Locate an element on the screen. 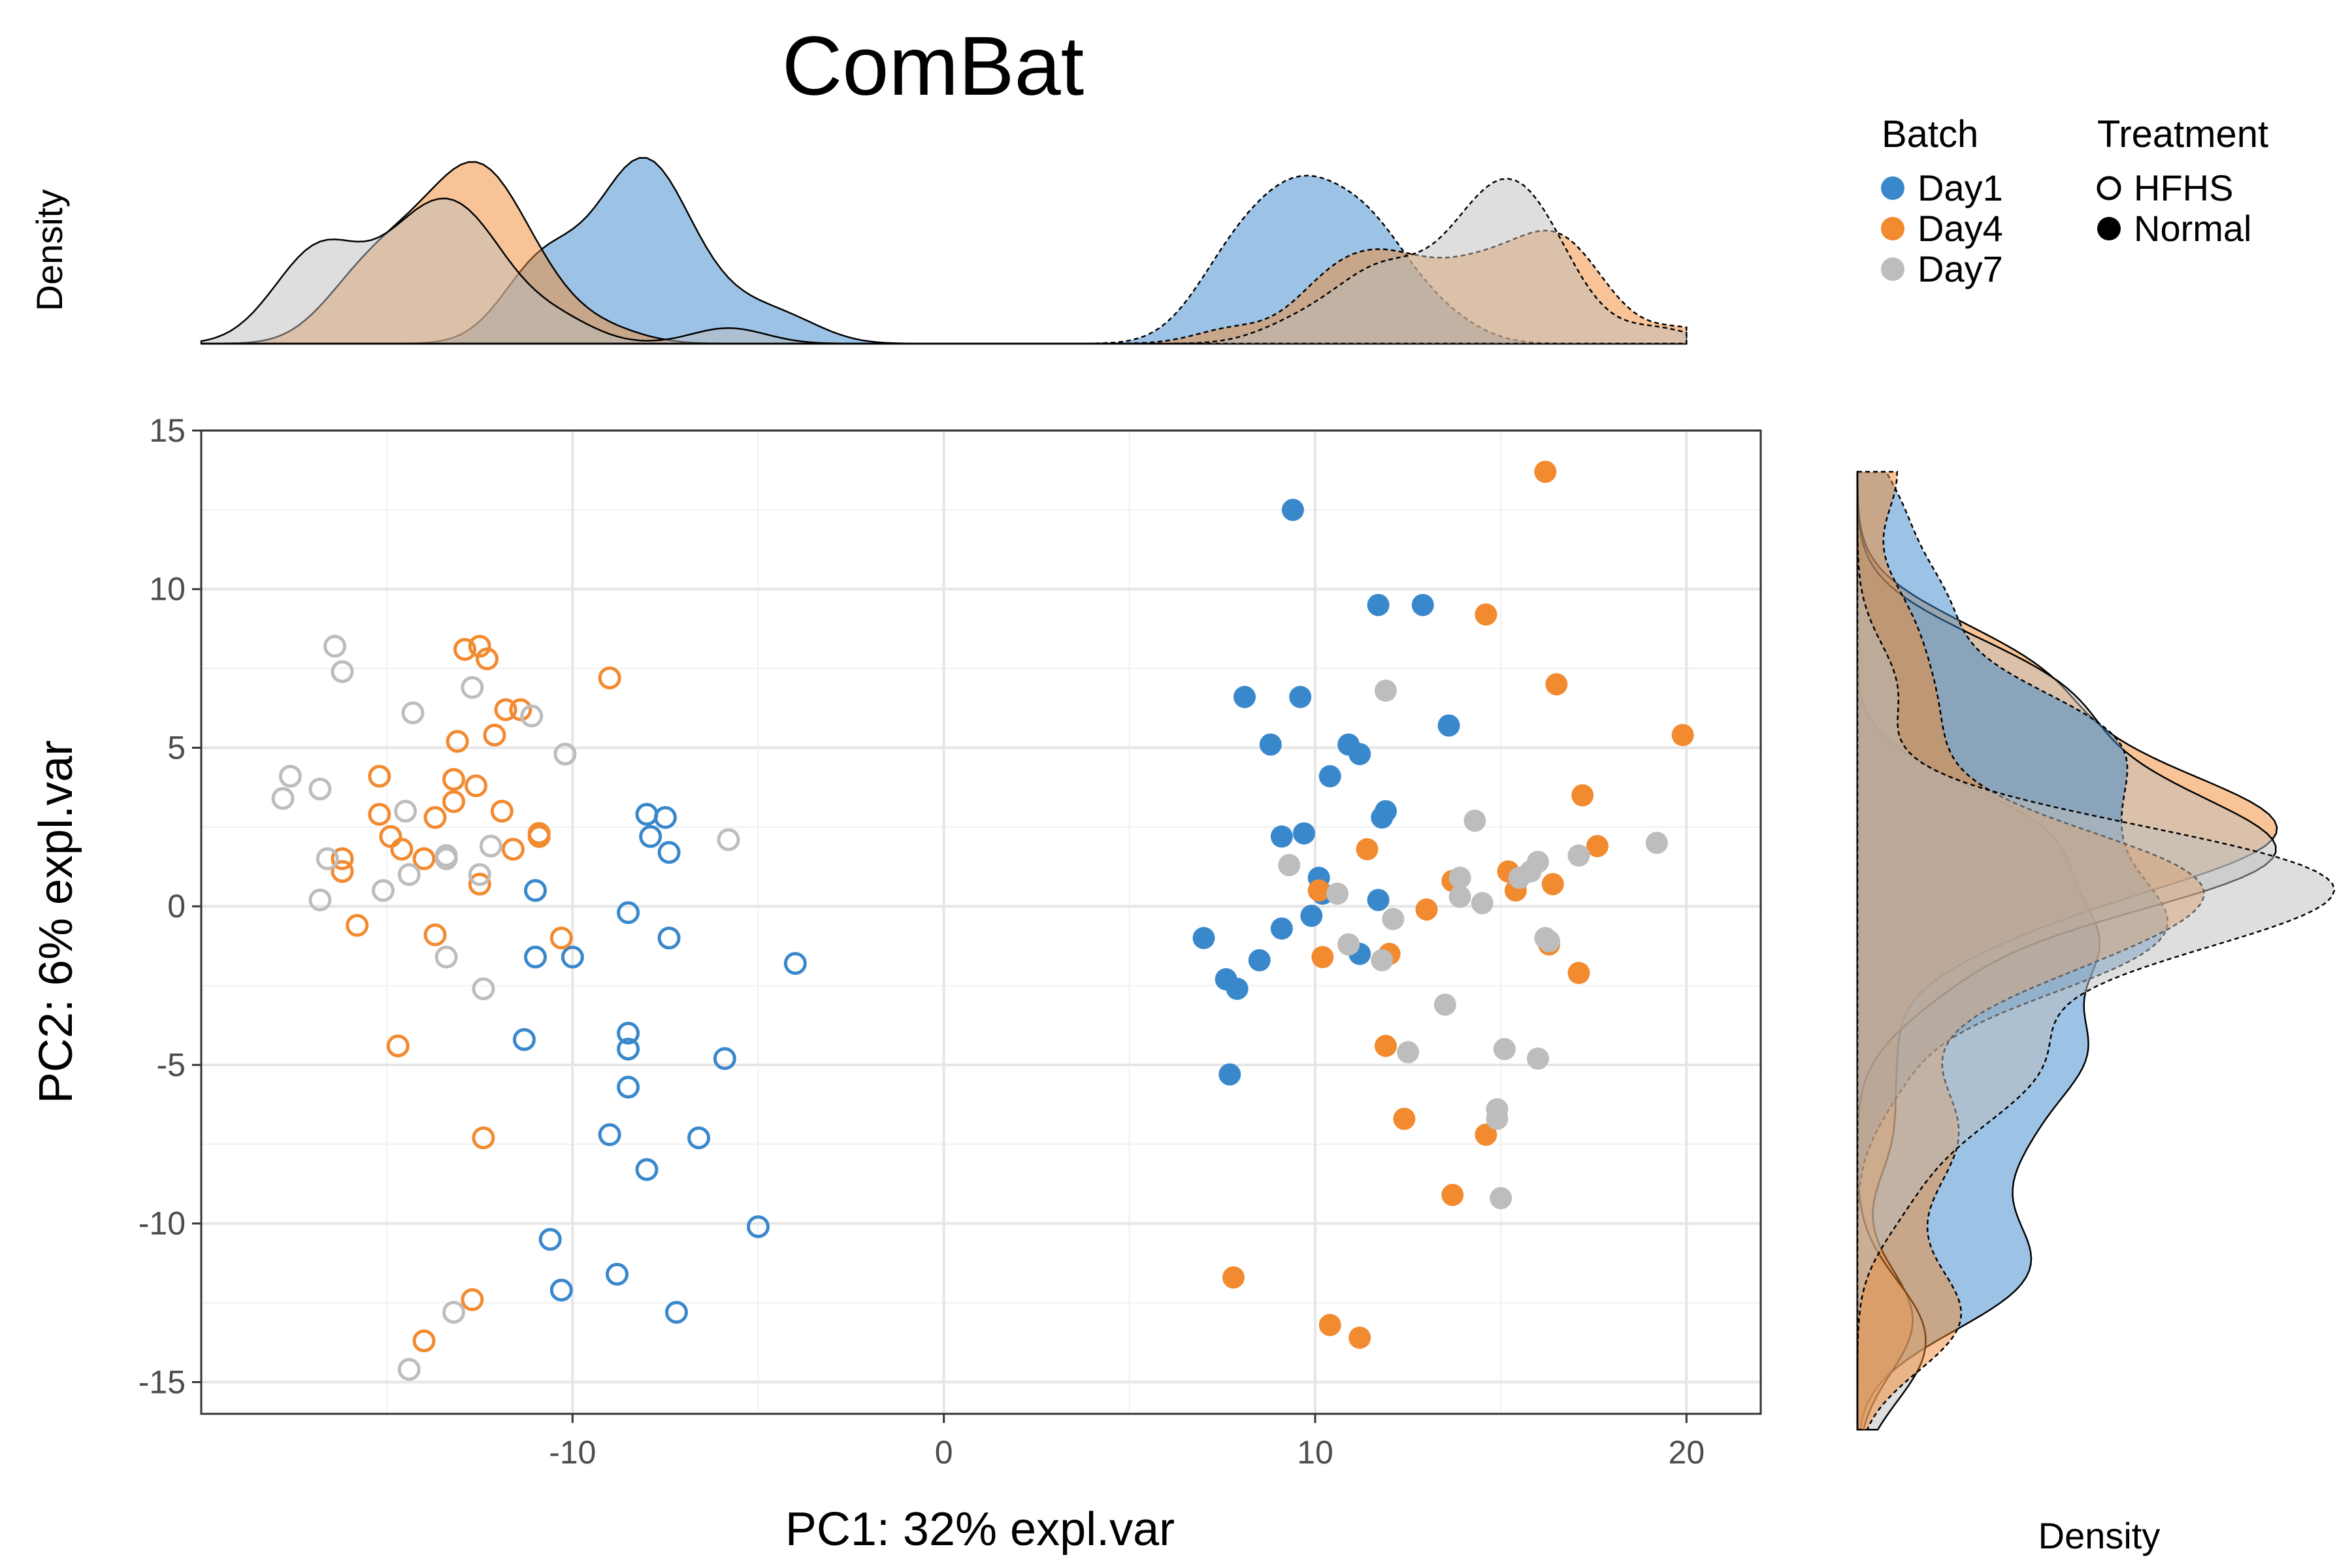 The height and width of the screenshot is (1568, 2352). legend-day1-label: Day1 is located at coordinates (1960, 187).